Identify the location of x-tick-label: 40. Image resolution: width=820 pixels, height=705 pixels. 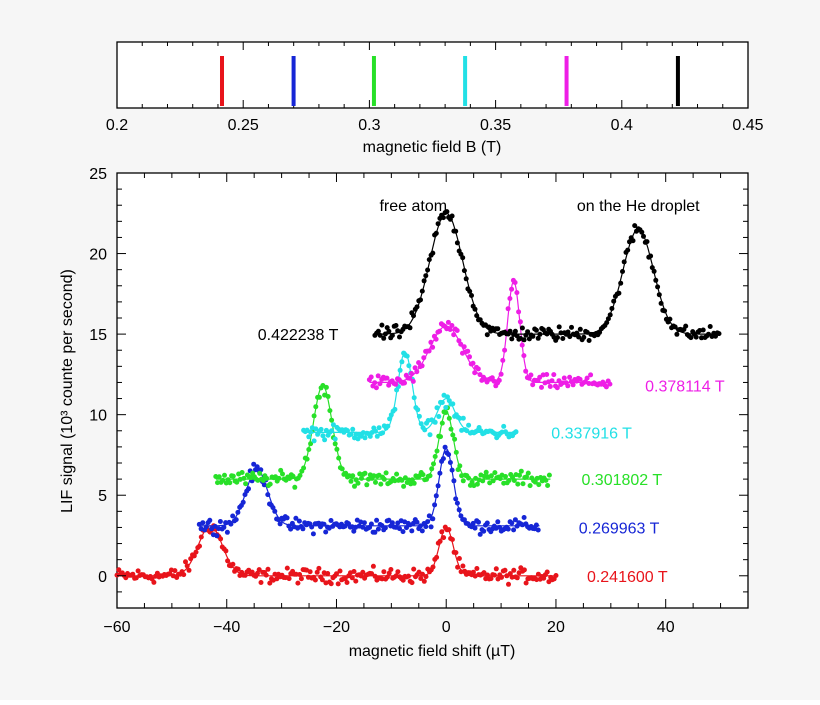
(666, 627).